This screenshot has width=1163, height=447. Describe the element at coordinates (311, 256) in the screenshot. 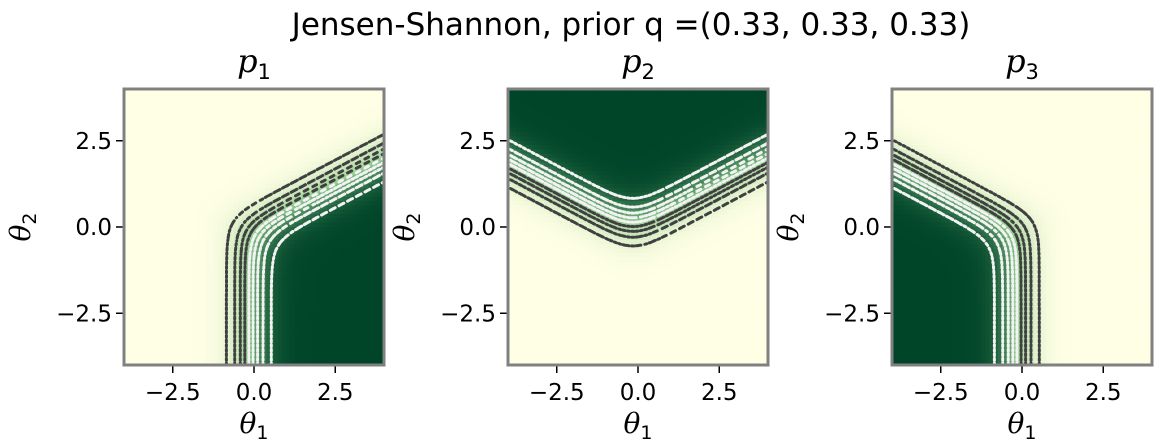

I see `contour-line` at that location.